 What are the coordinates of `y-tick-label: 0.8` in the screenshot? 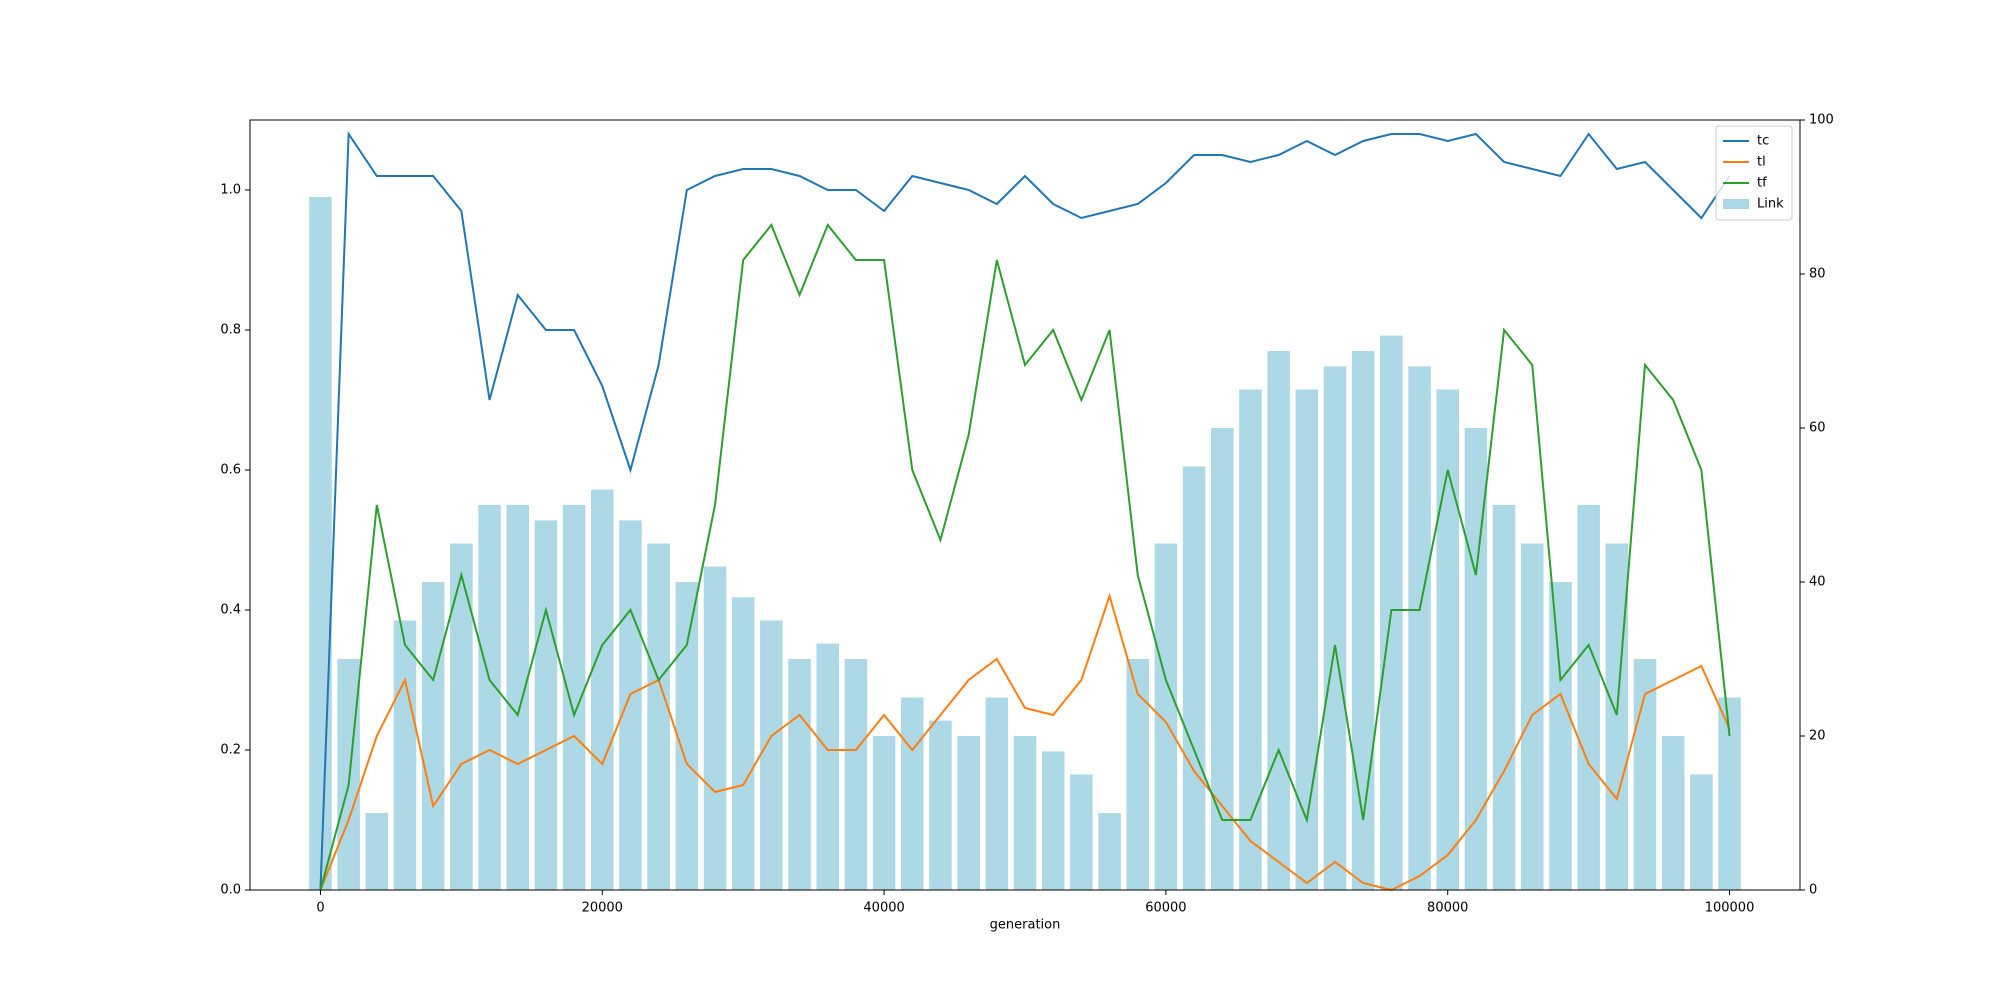 It's located at (230, 330).